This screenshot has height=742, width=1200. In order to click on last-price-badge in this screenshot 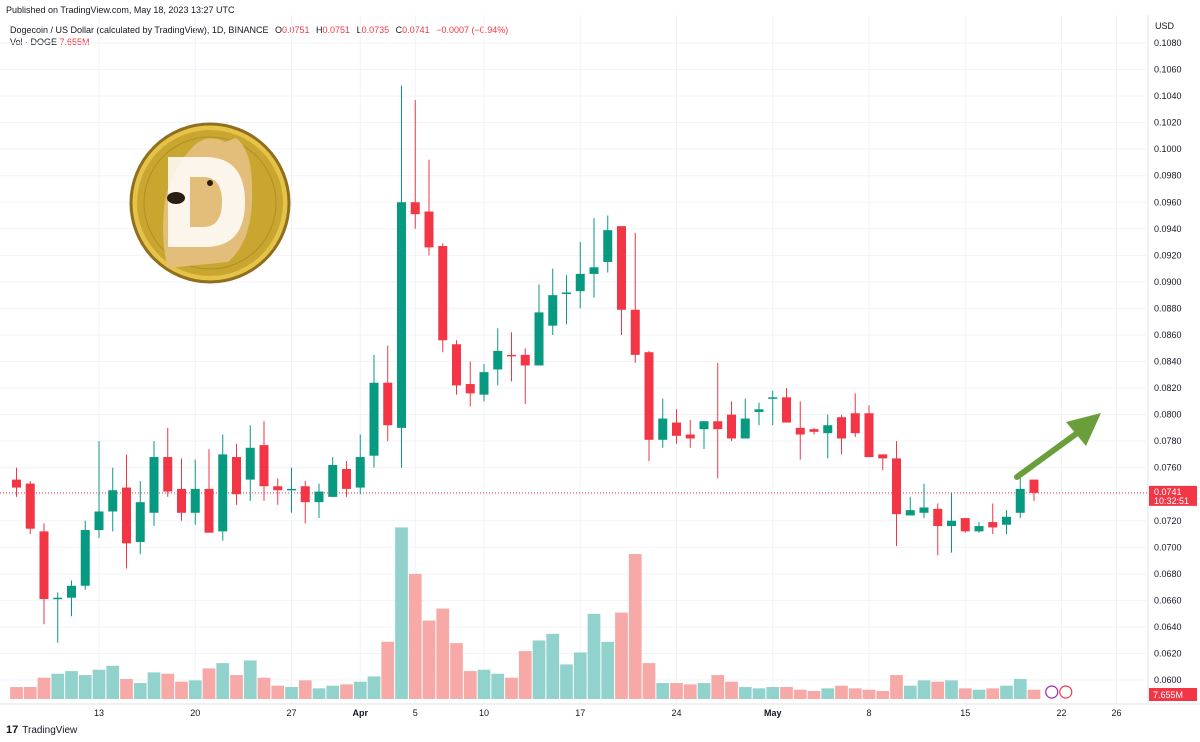, I will do `click(1173, 495)`.